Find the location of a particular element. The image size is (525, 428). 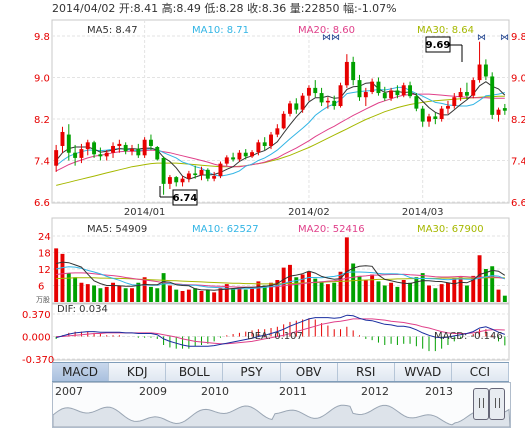

tab-psy: PSY is located at coordinates (252, 372).